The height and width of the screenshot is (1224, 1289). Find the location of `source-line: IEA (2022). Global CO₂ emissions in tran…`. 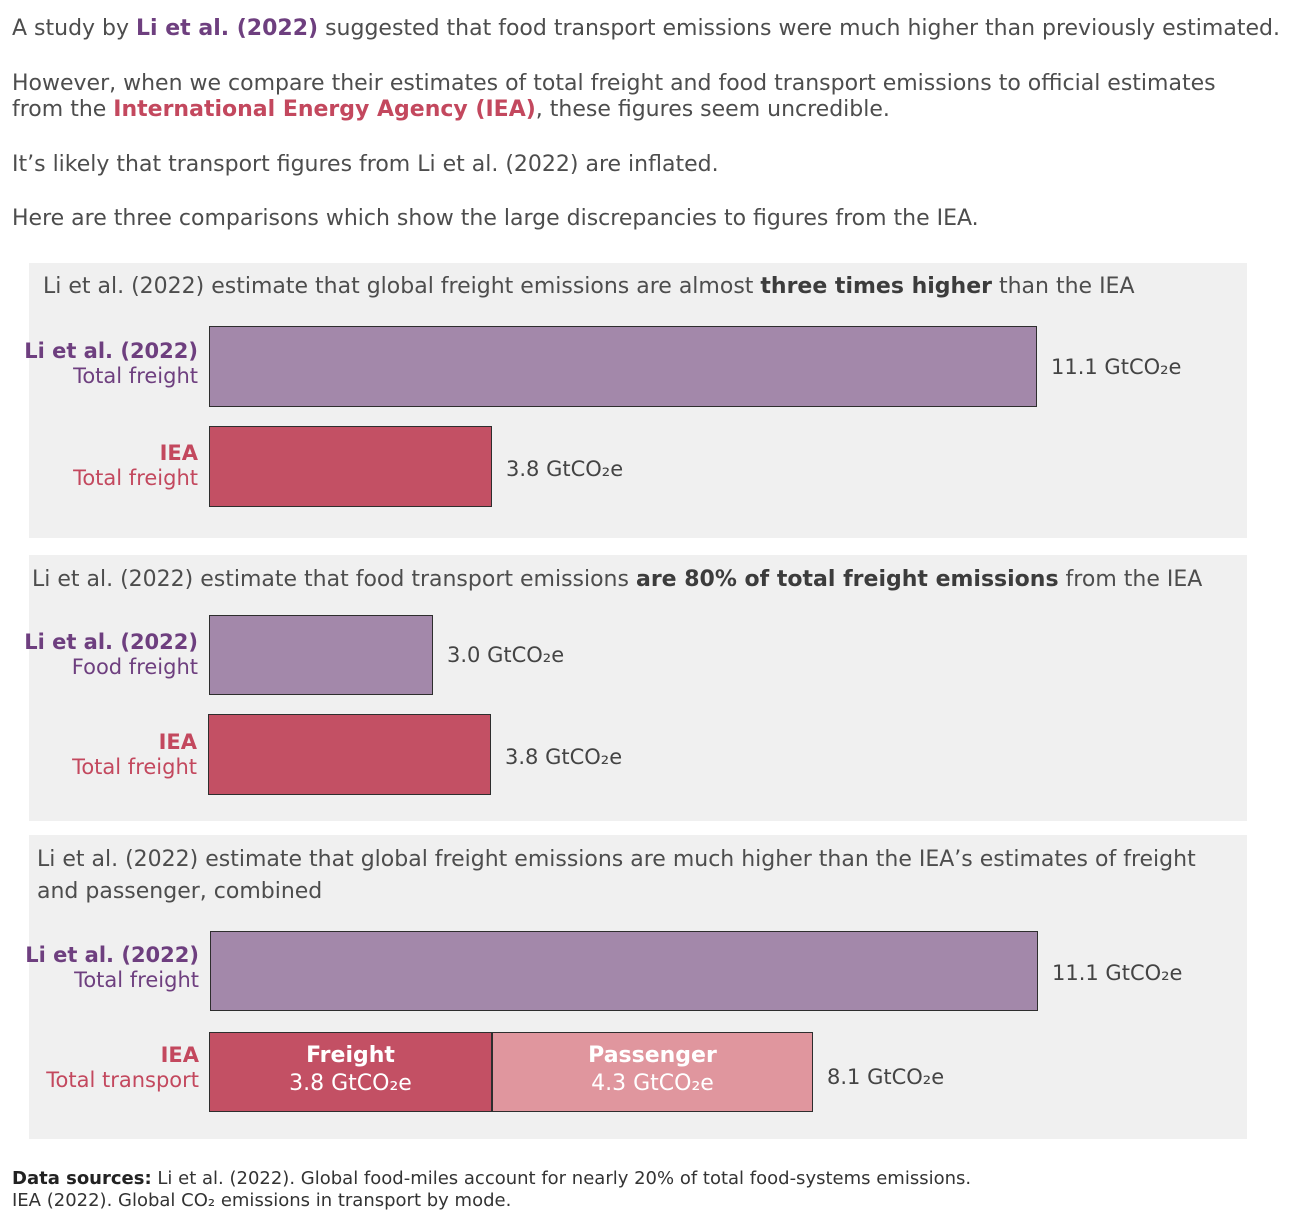

source-line: IEA (2022). Global CO₂ emissions in tran… is located at coordinates (262, 1200).